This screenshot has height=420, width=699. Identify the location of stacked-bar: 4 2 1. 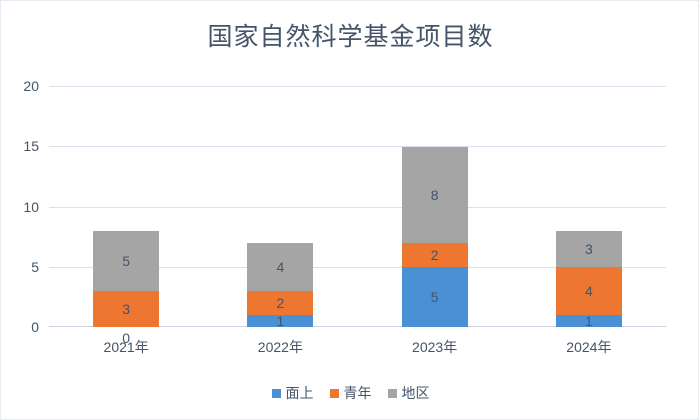
(280, 286).